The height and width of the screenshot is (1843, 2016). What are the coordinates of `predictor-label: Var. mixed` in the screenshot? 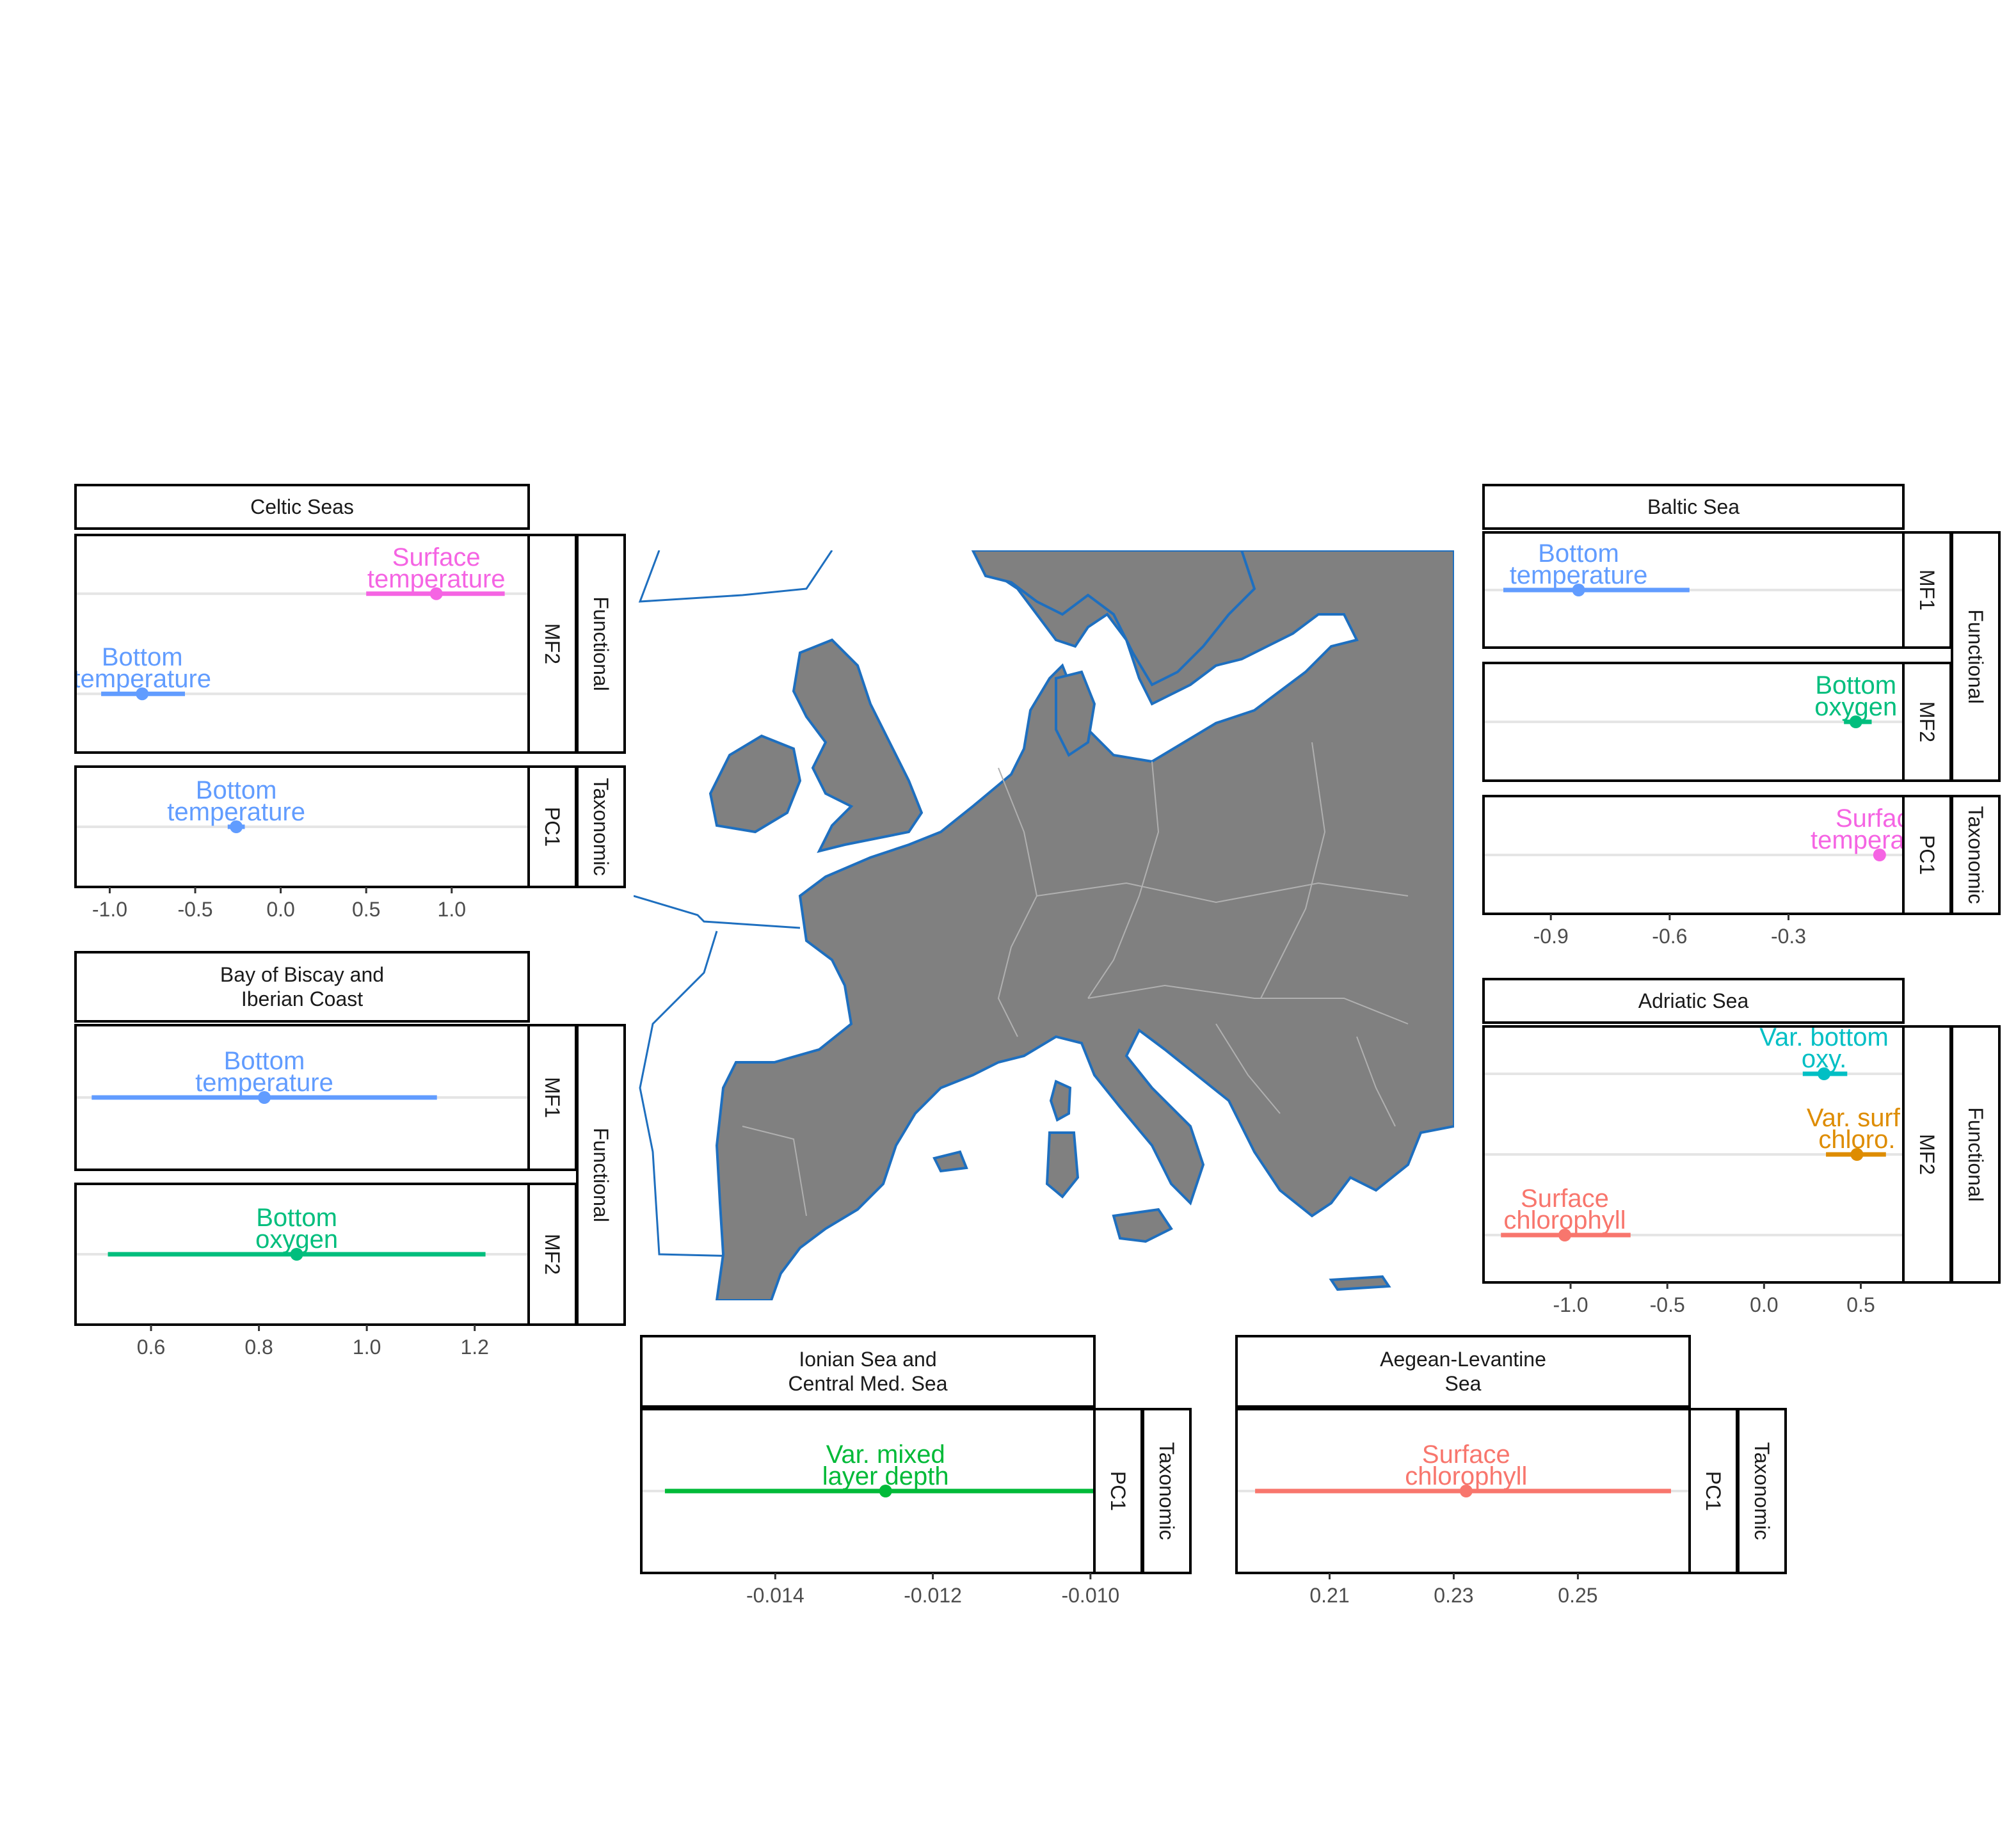 It's located at (885, 1454).